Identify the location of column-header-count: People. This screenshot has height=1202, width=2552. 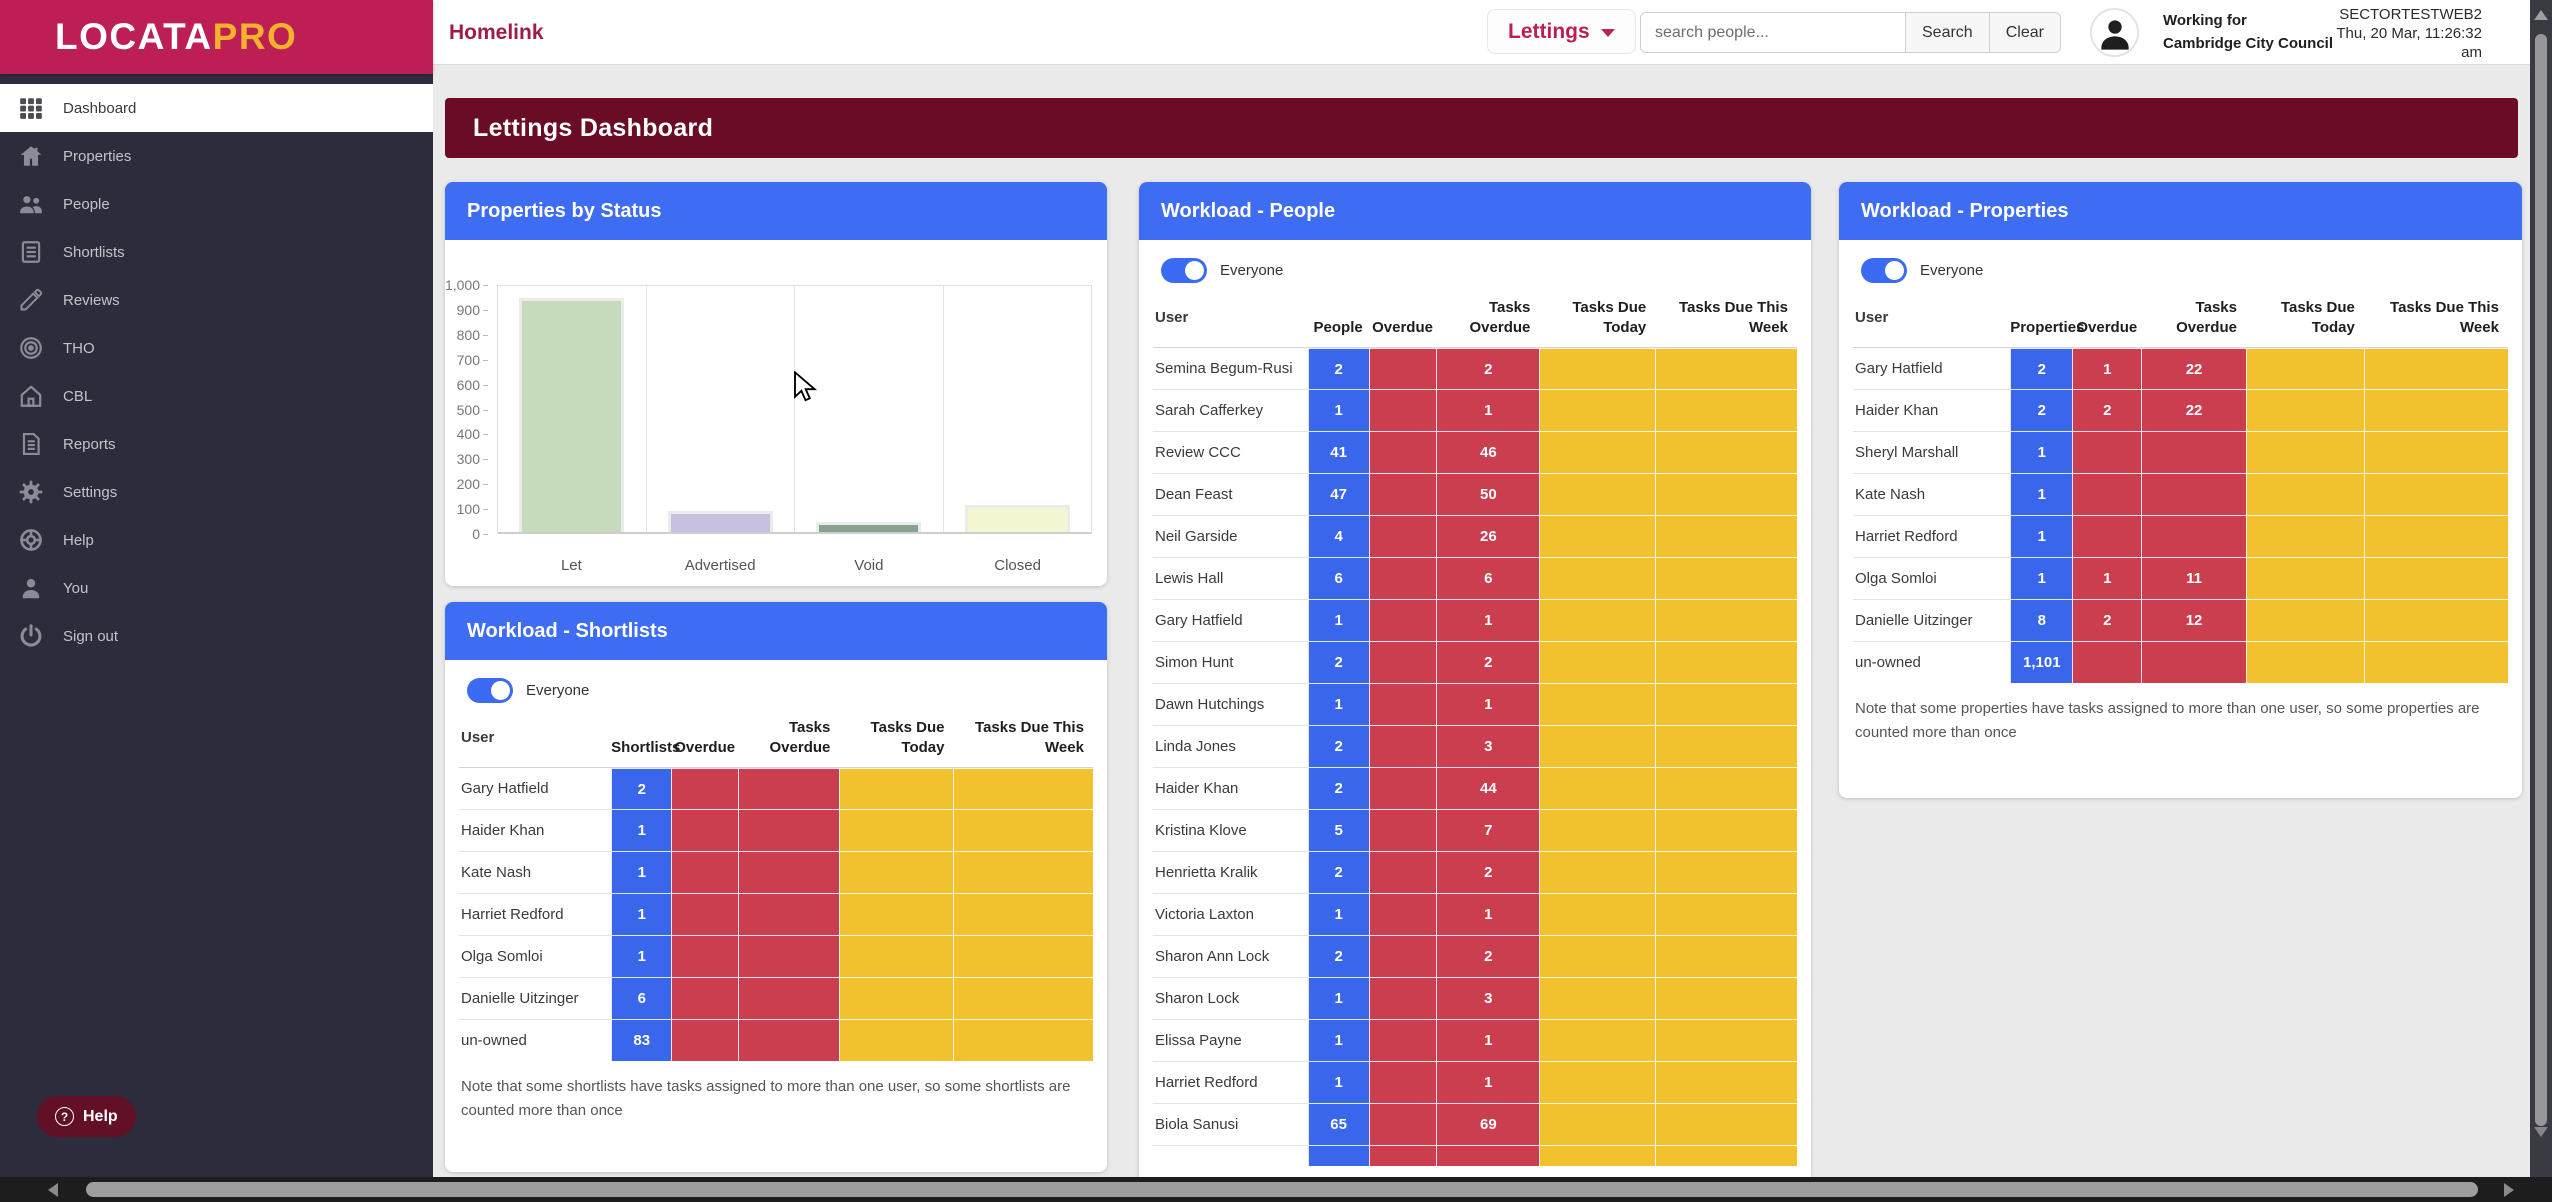
(1338, 327).